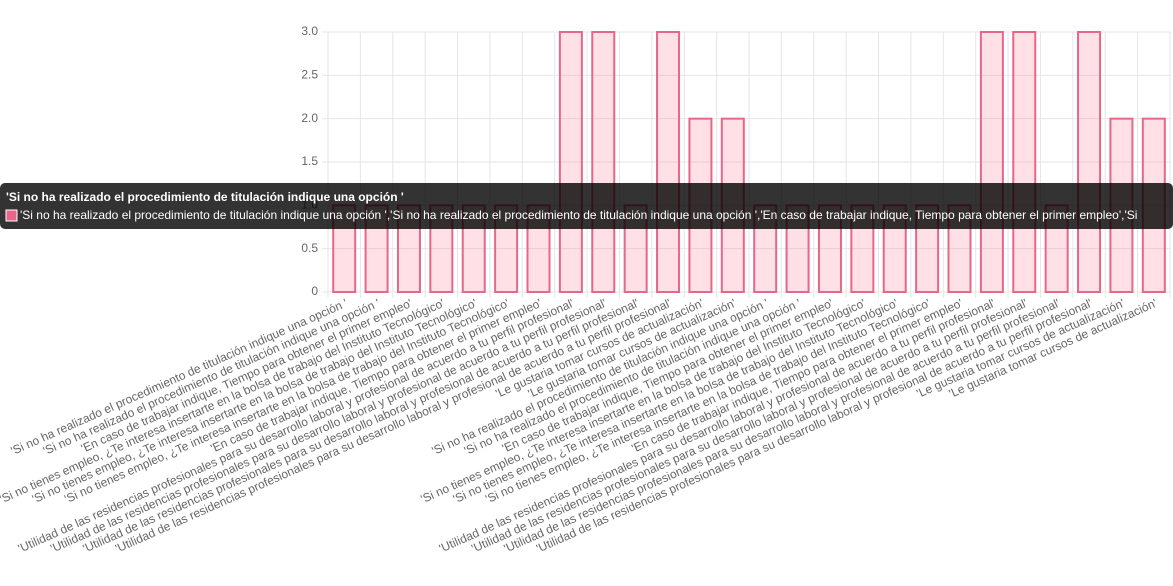  What do you see at coordinates (309, 248) in the screenshot?
I see `y-tick-label: 0.5` at bounding box center [309, 248].